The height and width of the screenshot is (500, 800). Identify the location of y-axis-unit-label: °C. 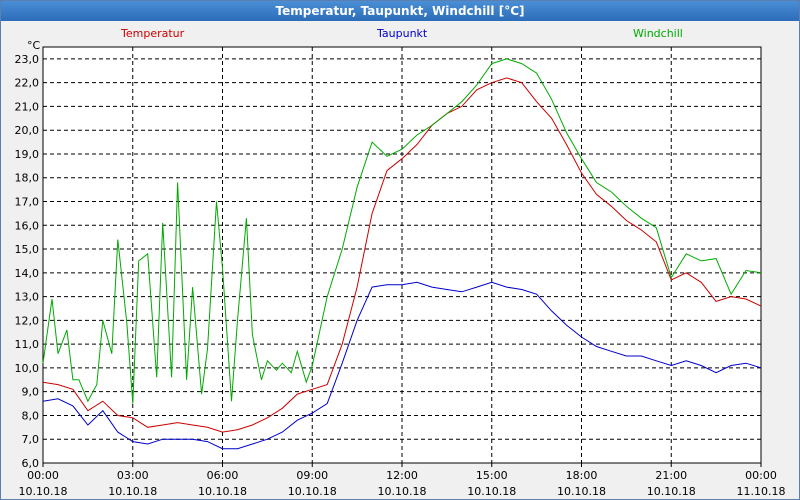
(34, 45).